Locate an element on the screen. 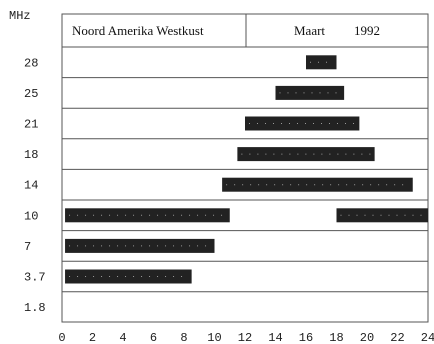 This screenshot has width=434, height=344. y-axis-title: MHz is located at coordinates (20, 16).